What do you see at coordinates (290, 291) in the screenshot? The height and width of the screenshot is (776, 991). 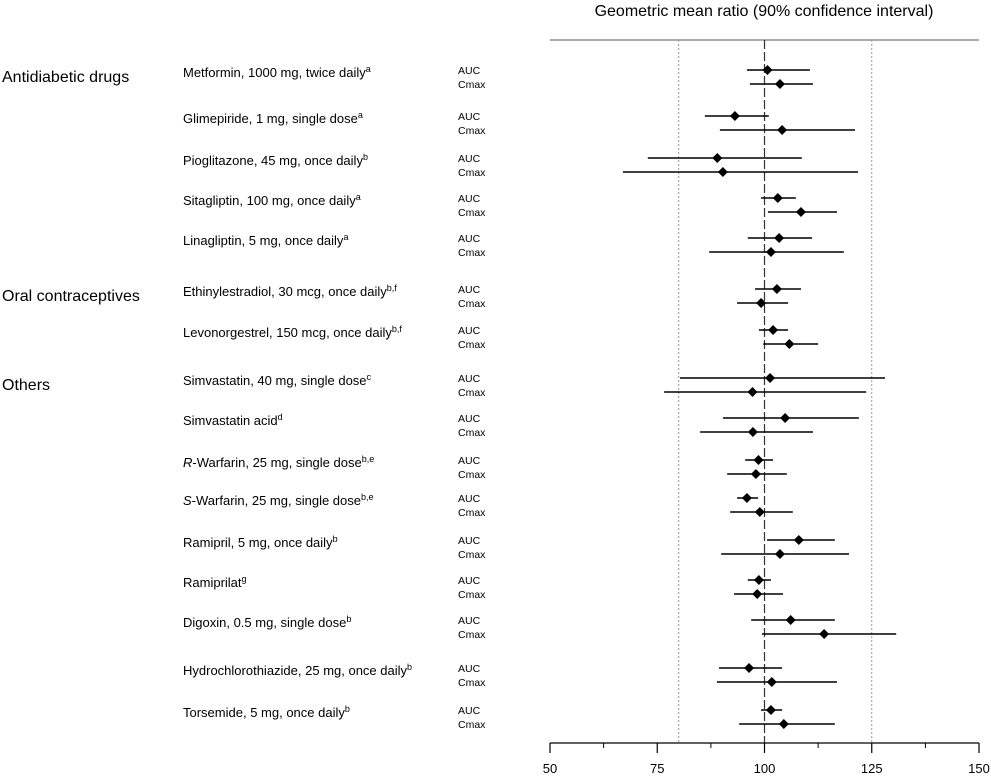 I see `drug-label: Ethinylestradiol, 30 mcg, once dailyb,f` at bounding box center [290, 291].